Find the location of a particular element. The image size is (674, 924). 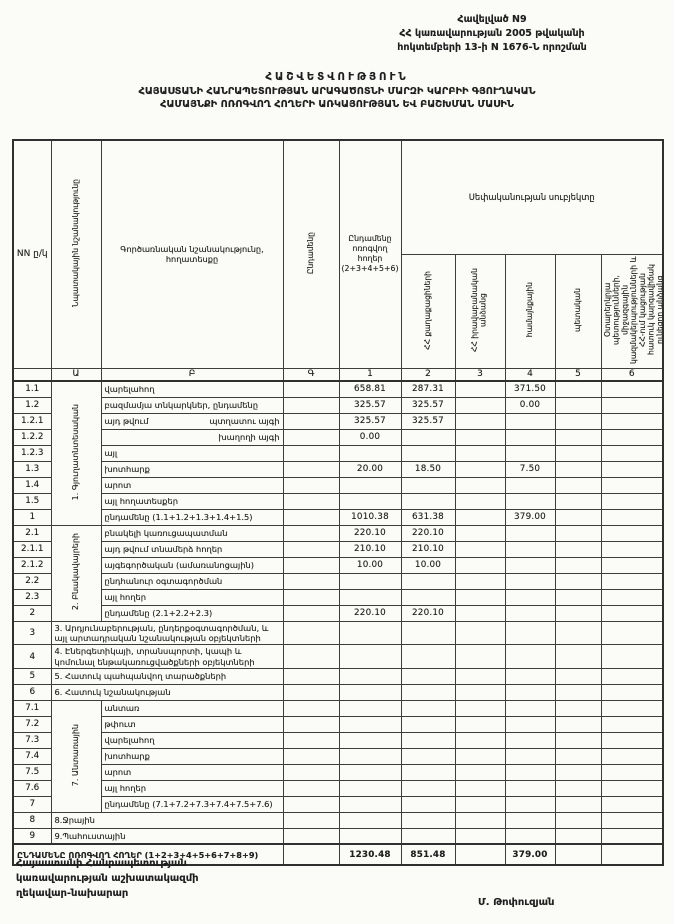

table-row: 8 8.Ջրային is located at coordinates (338, 820).